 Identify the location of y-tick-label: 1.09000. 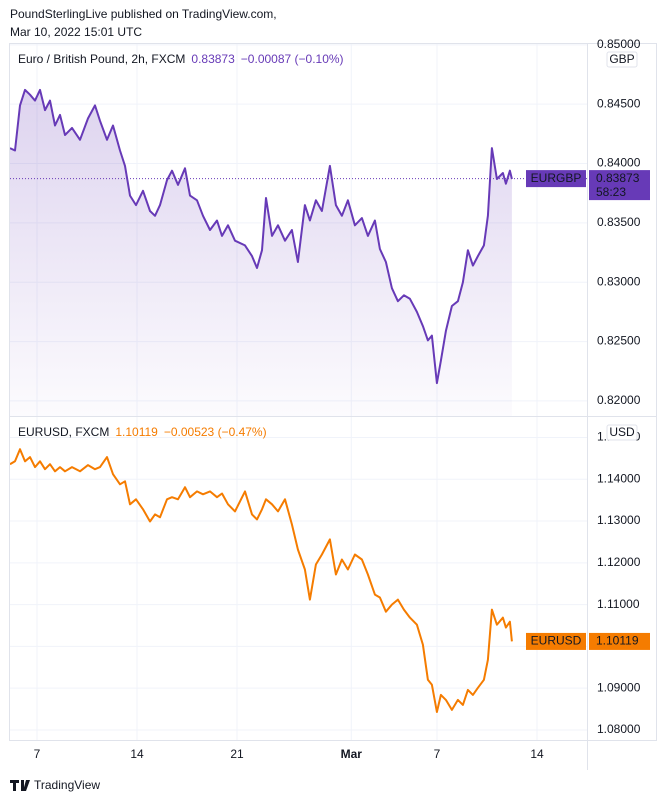
(619, 687).